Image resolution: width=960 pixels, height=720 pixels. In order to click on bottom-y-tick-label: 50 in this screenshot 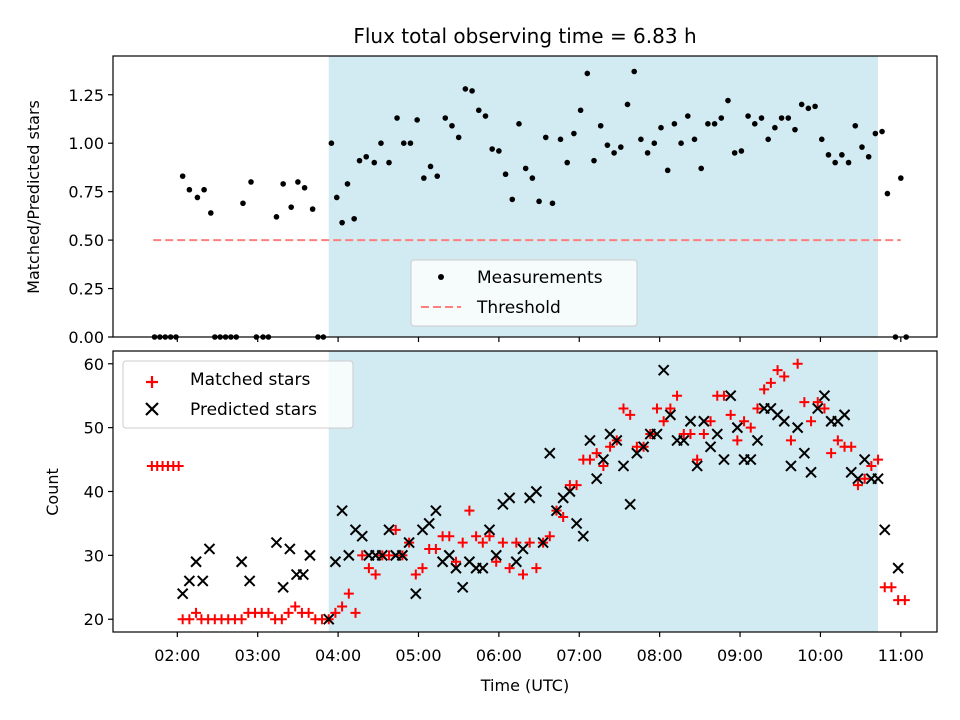, I will do `click(94, 428)`.